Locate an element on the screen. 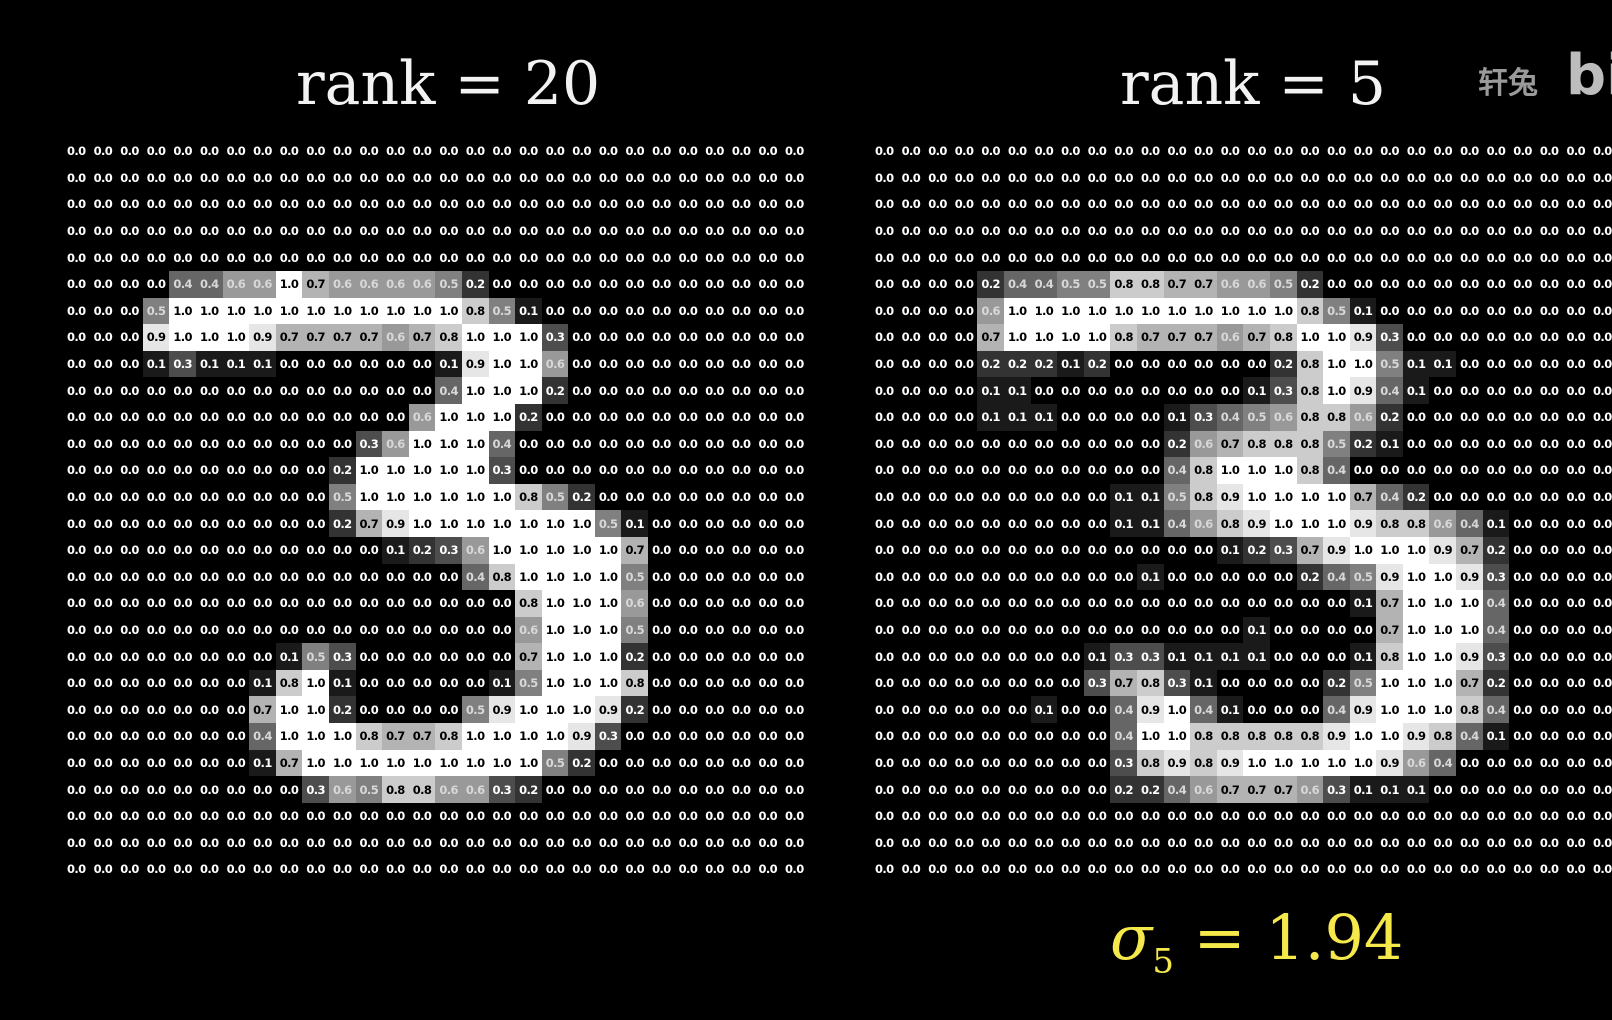 The image size is (1612, 1020). matrix-cell: 0.3 is located at coordinates (1336, 789).